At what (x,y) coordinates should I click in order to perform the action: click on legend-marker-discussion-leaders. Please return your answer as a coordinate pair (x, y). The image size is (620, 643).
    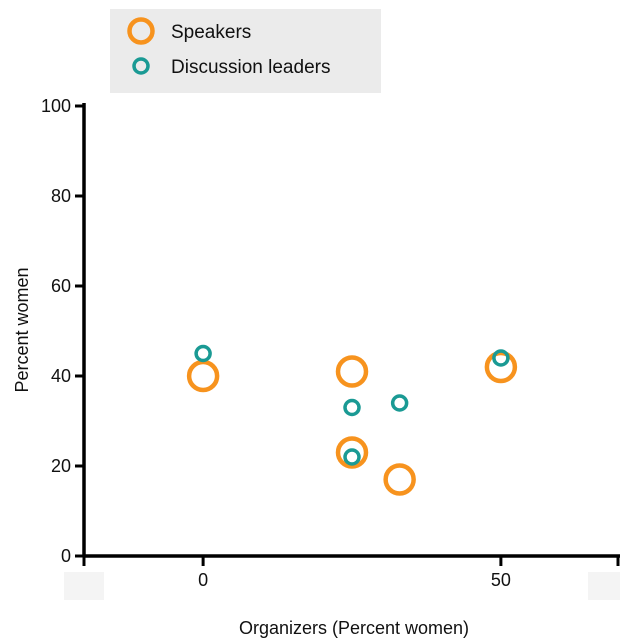
    Looking at the image, I should click on (141, 66).